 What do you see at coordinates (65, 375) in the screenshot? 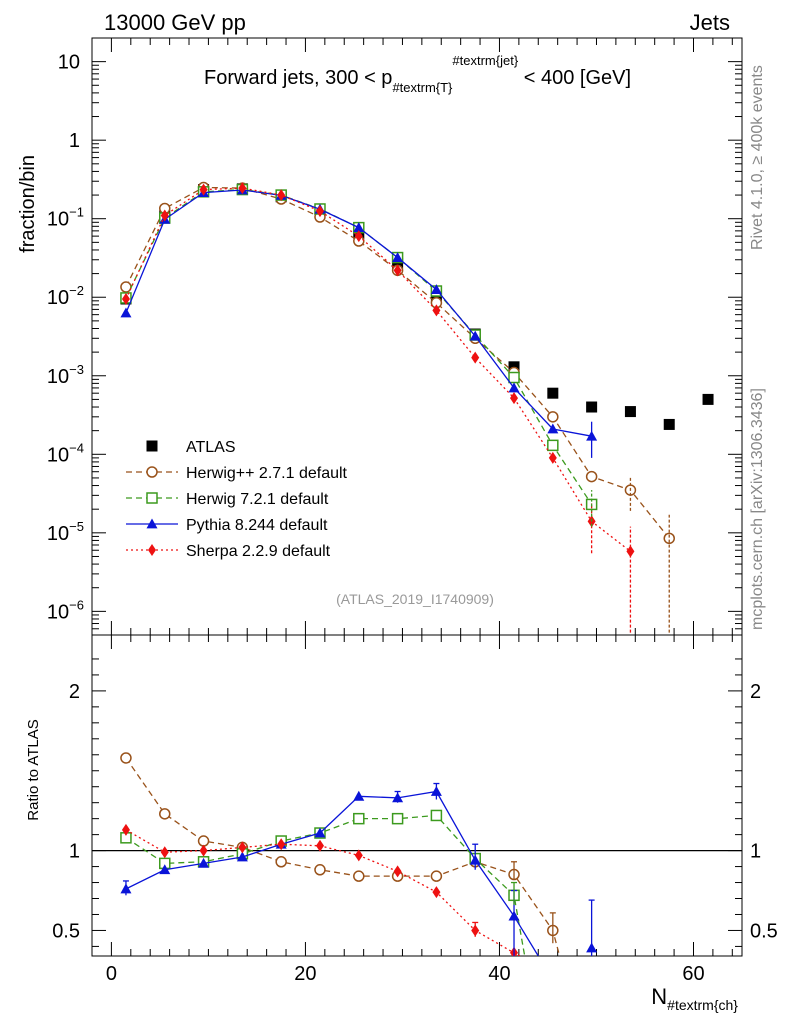
I see `y-tick-label: 10⁻³` at bounding box center [65, 375].